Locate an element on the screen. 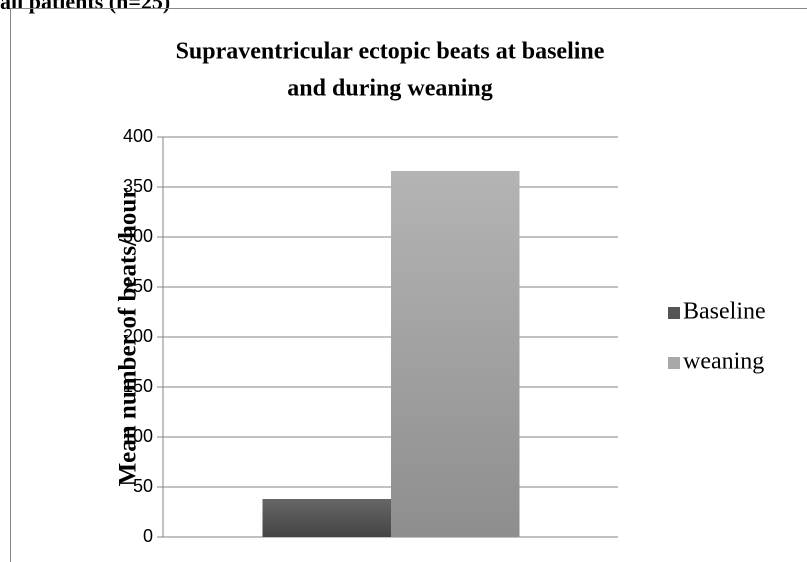  y-tick-label: 200 is located at coordinates (138, 336).